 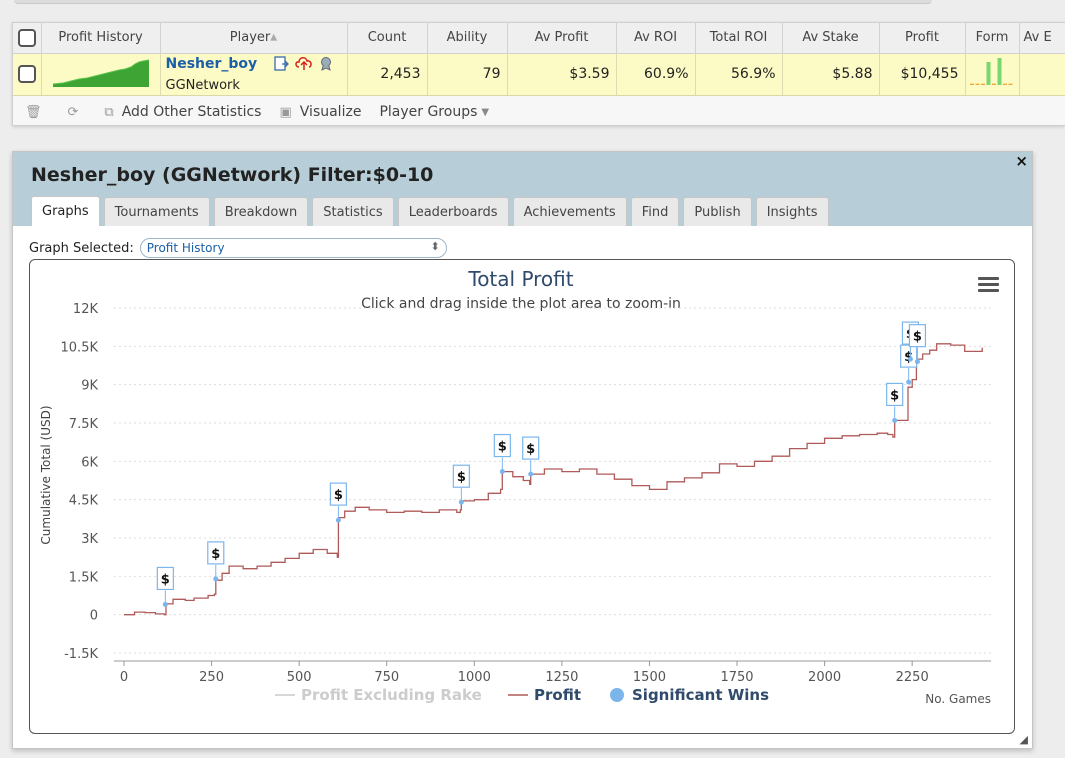 I want to click on close-icon: ×, so click(x=1021, y=161).